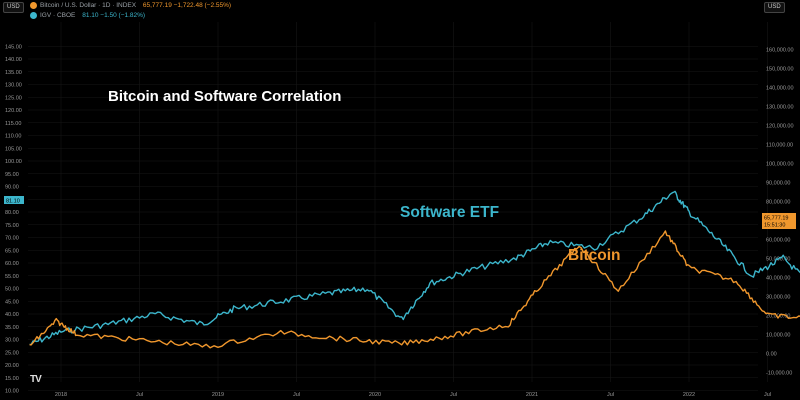 The width and height of the screenshot is (800, 400). Describe the element at coordinates (13, 137) in the screenshot. I see `left-tick-label: 110.00` at that location.